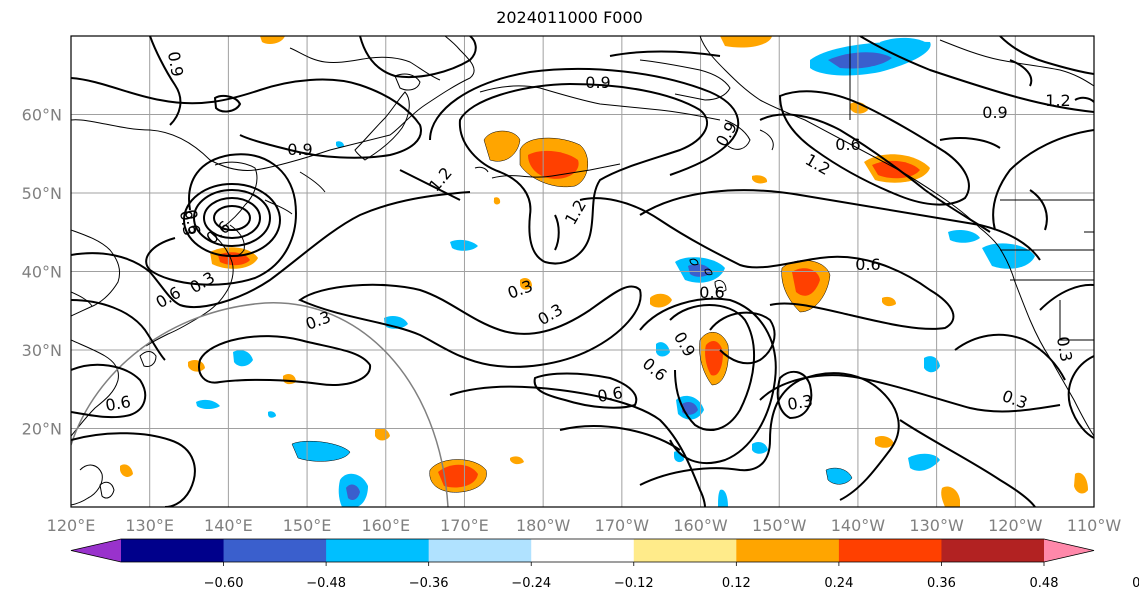 The image size is (1139, 601). I want to click on colorbar-tick-label: 0.12, so click(736, 583).